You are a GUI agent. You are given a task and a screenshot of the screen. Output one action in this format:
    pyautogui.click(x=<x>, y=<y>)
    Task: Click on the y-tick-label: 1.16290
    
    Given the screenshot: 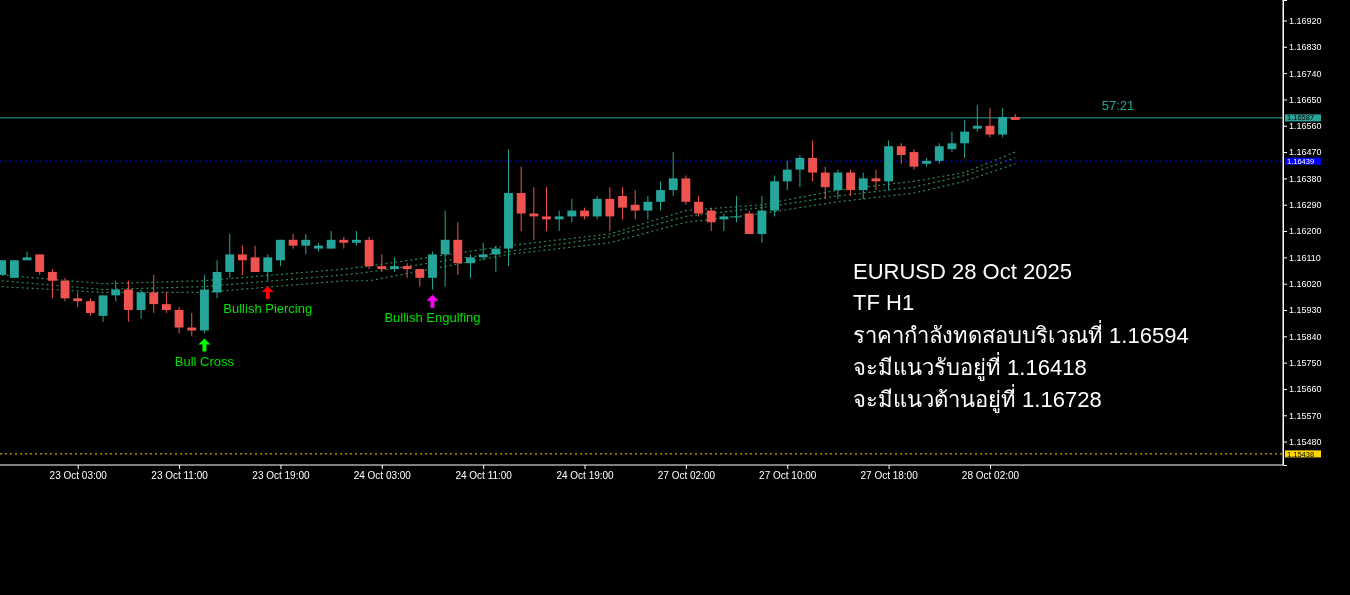 What is the action you would take?
    pyautogui.click(x=1305, y=205)
    